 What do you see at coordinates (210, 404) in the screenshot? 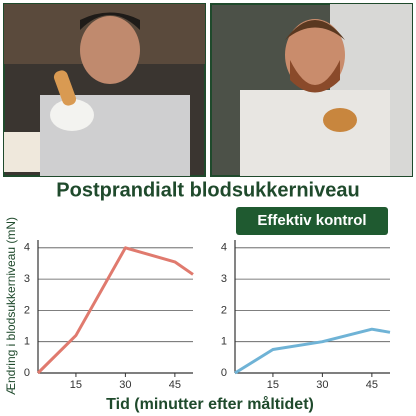
I see `x-axis-label: Tid (minutter efter måltidet)` at bounding box center [210, 404].